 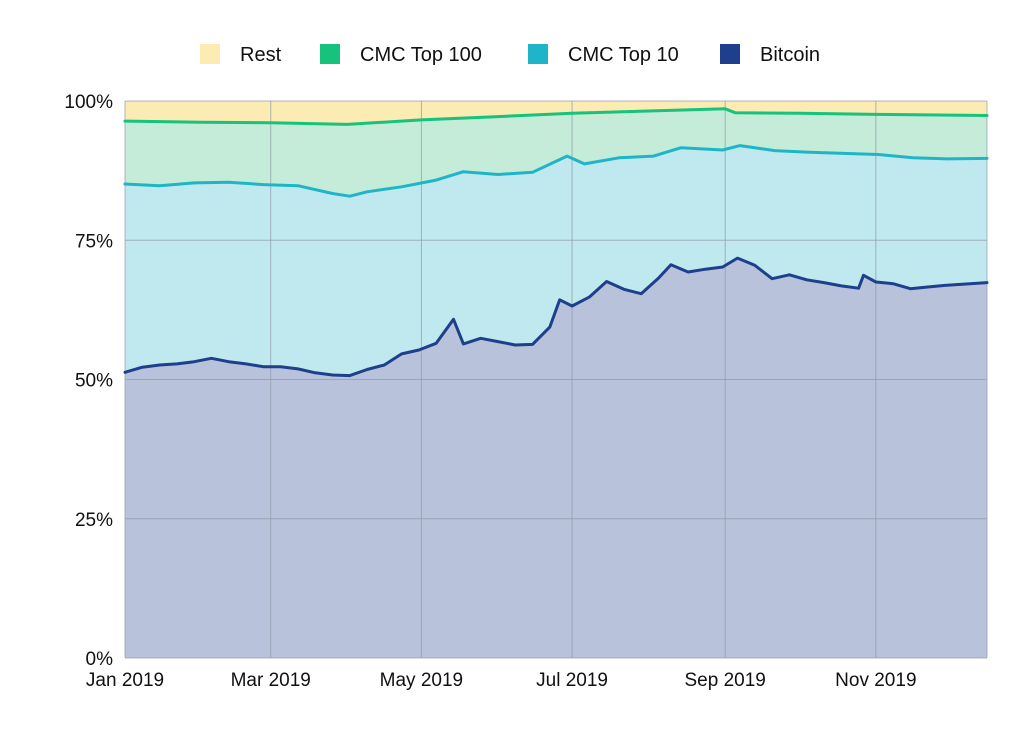 I want to click on y-tick-label: 100%, so click(x=88, y=102).